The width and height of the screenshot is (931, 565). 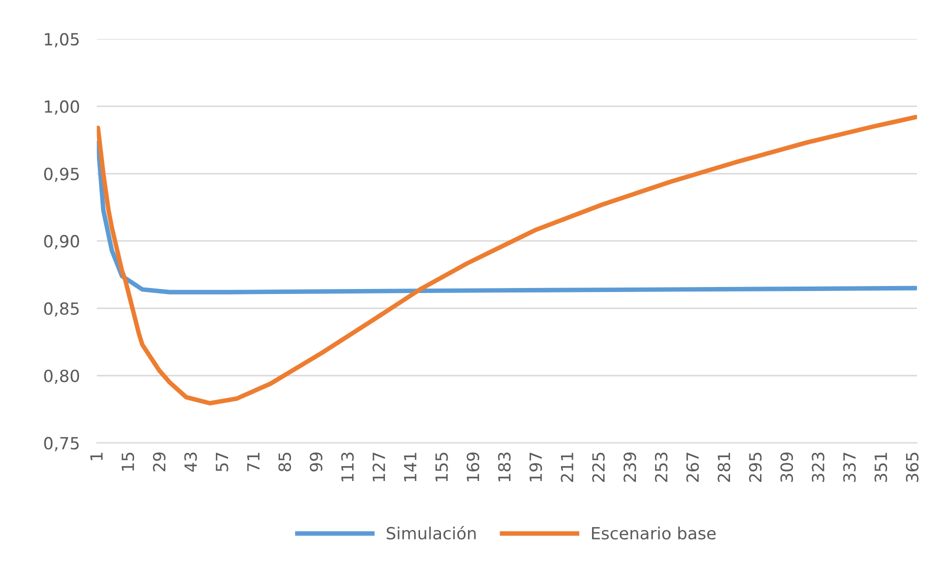 What do you see at coordinates (849, 467) in the screenshot?
I see `x-tick-label: 337` at bounding box center [849, 467].